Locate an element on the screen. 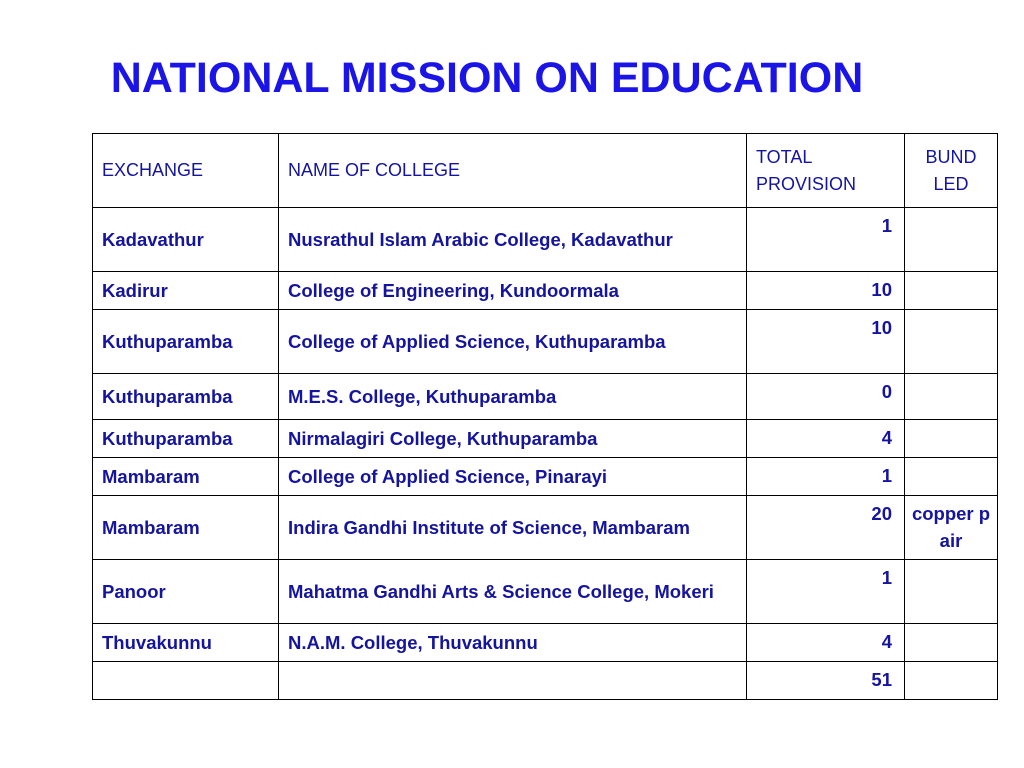 This screenshot has height=768, width=1024. cell-total: 0 is located at coordinates (825, 396).